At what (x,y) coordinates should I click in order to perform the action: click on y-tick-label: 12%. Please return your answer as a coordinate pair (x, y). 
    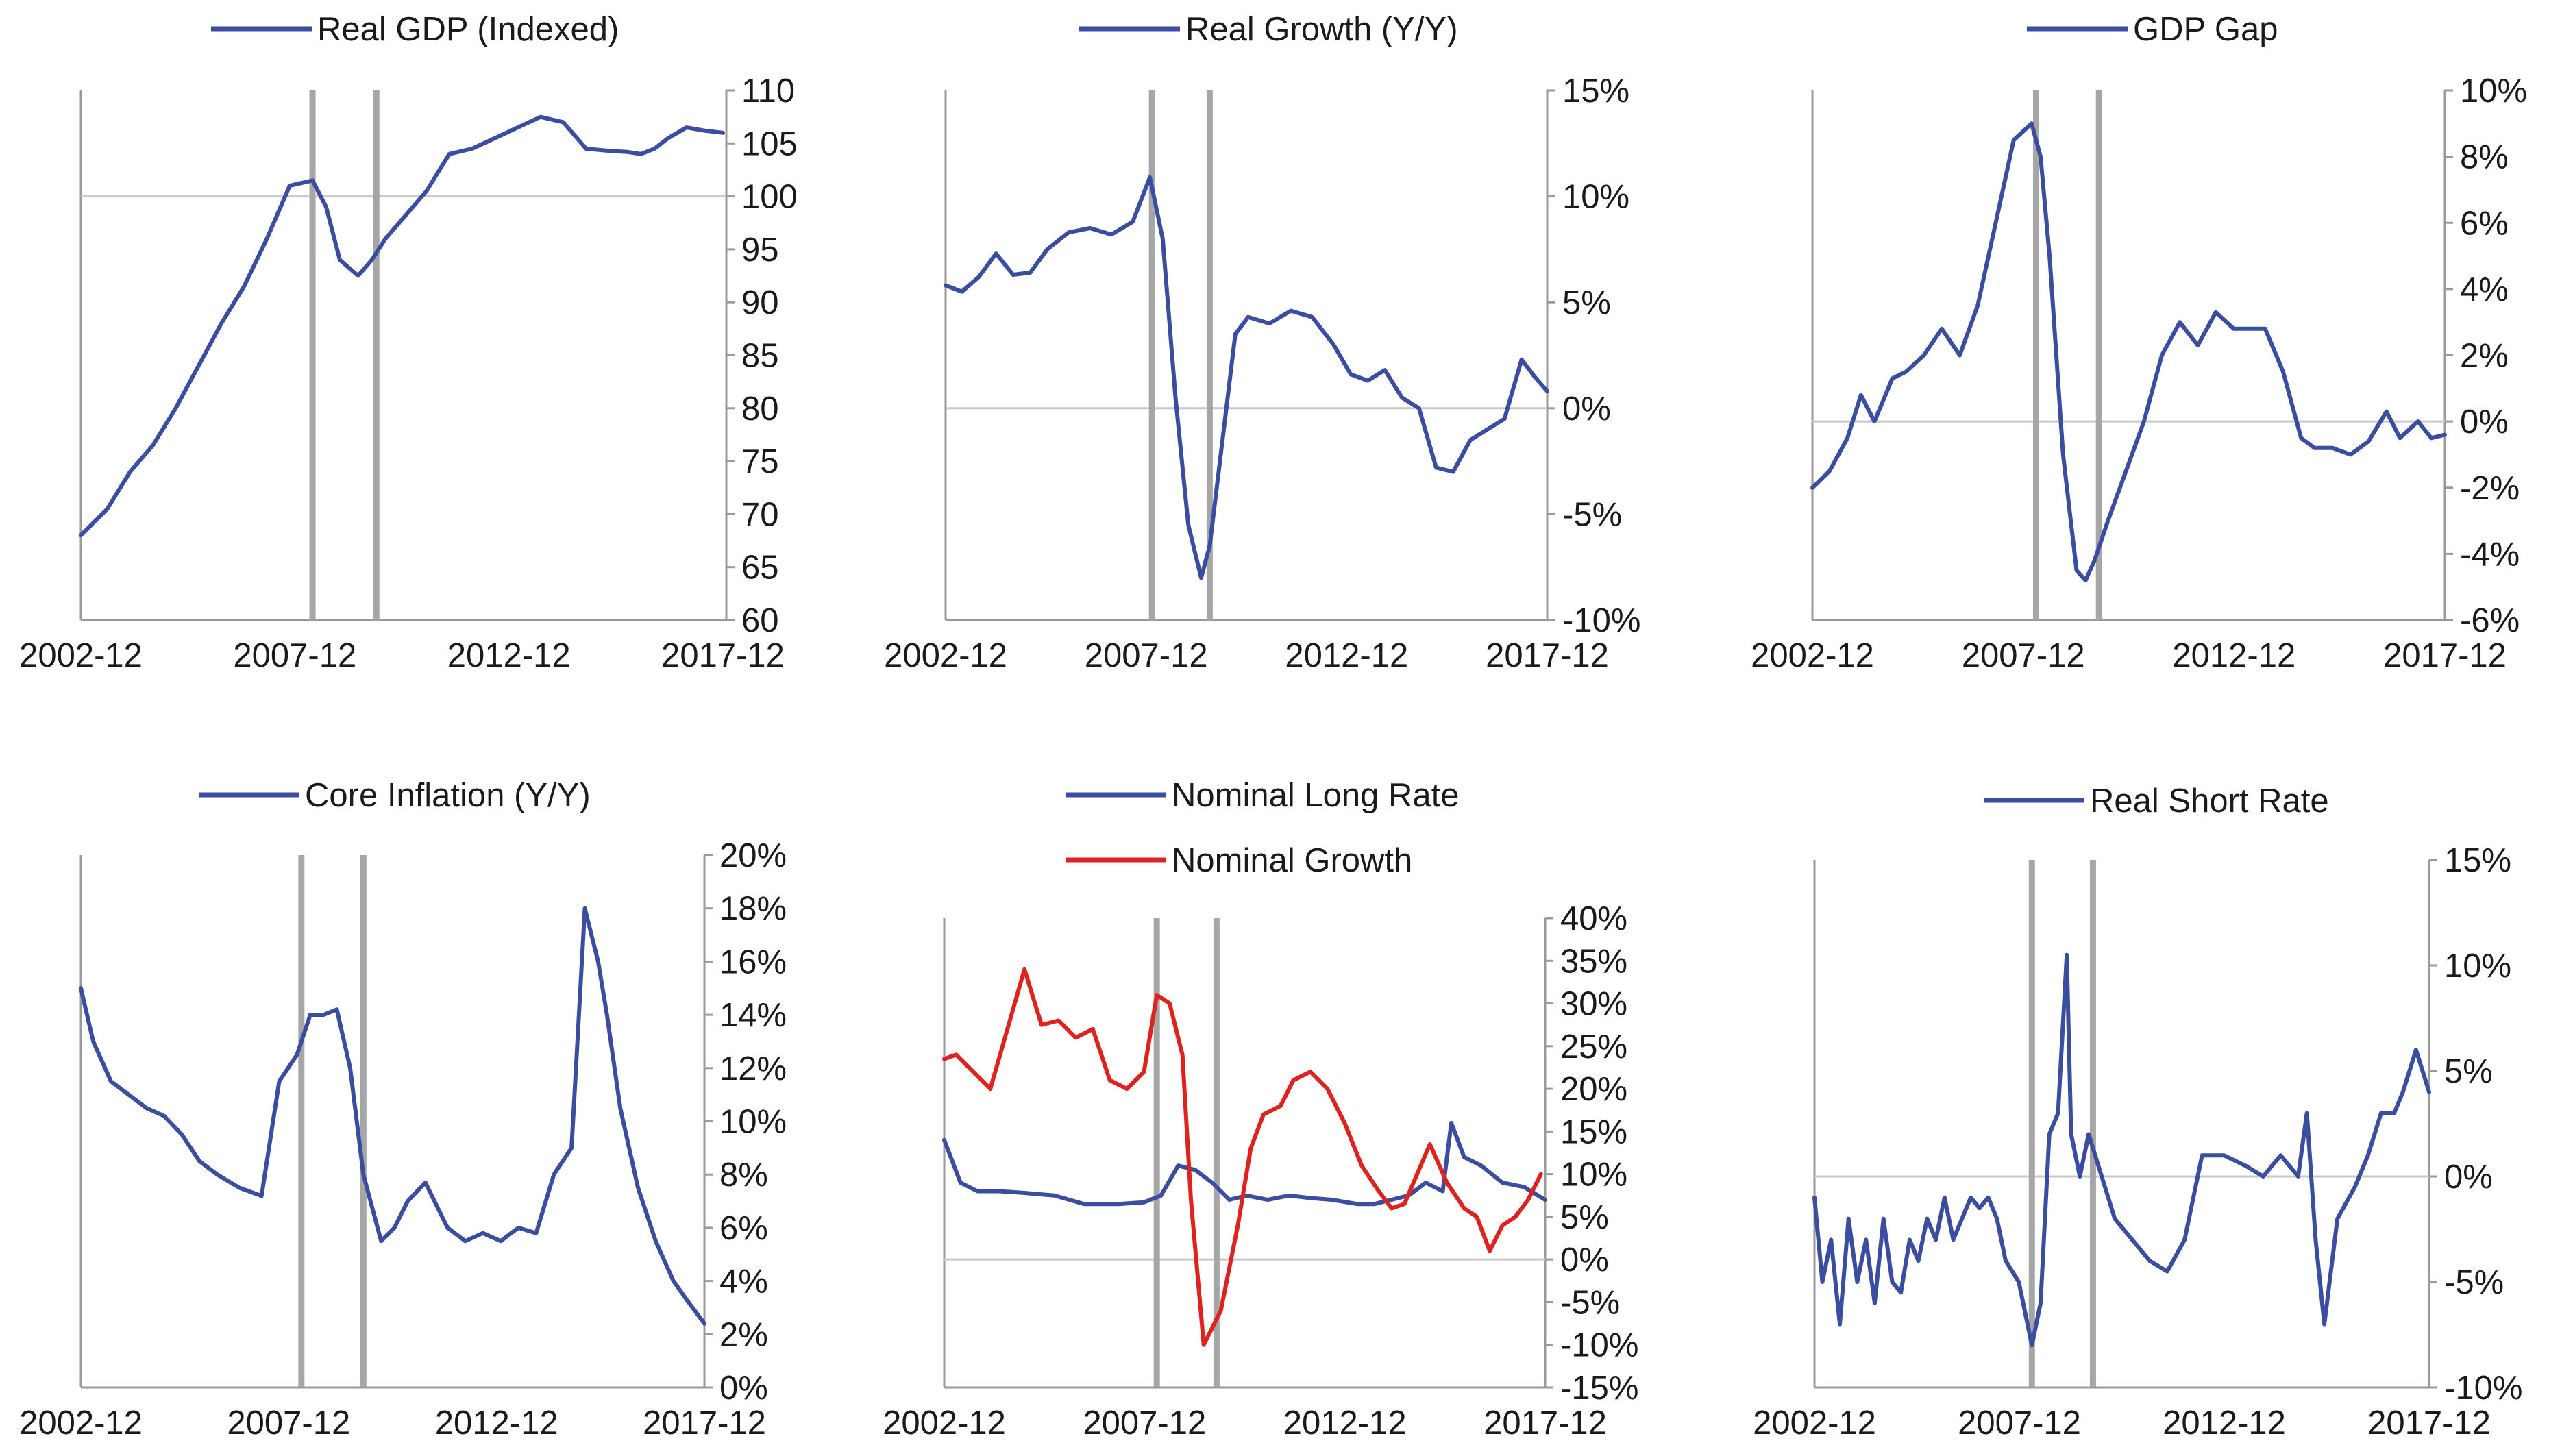
    Looking at the image, I should click on (753, 1068).